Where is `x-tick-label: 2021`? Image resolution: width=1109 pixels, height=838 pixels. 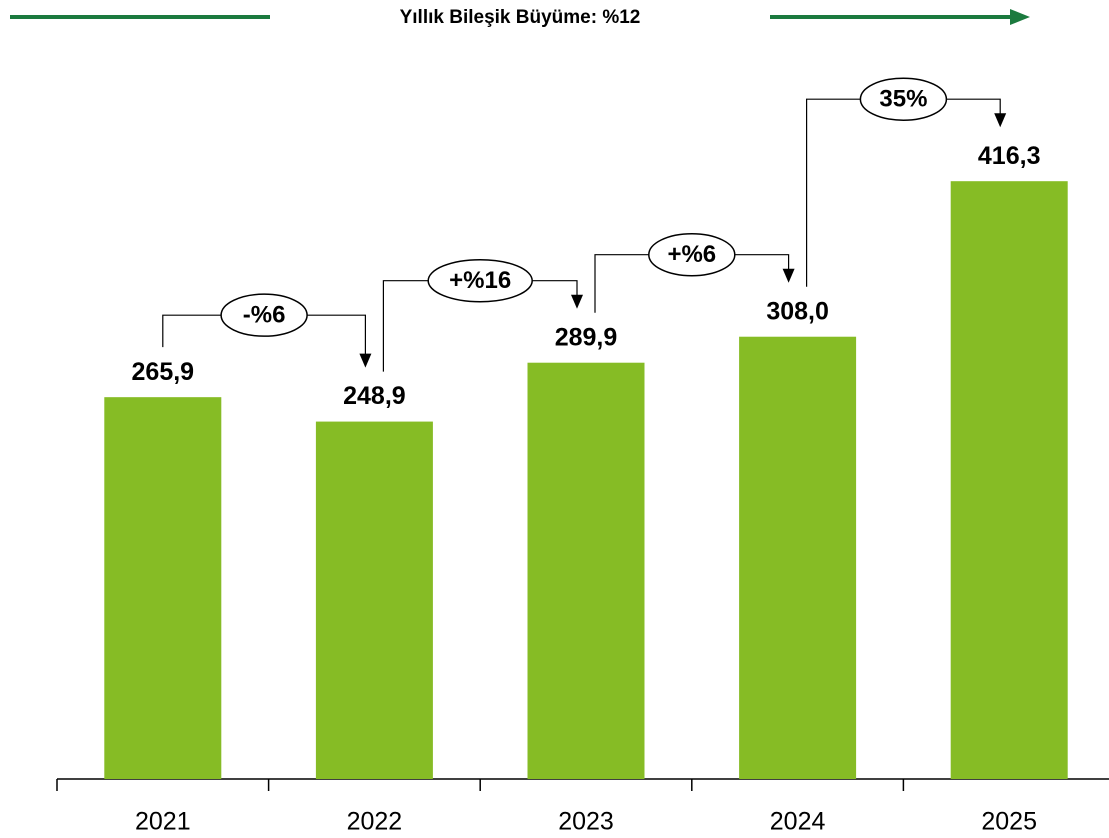 x-tick-label: 2021 is located at coordinates (163, 822).